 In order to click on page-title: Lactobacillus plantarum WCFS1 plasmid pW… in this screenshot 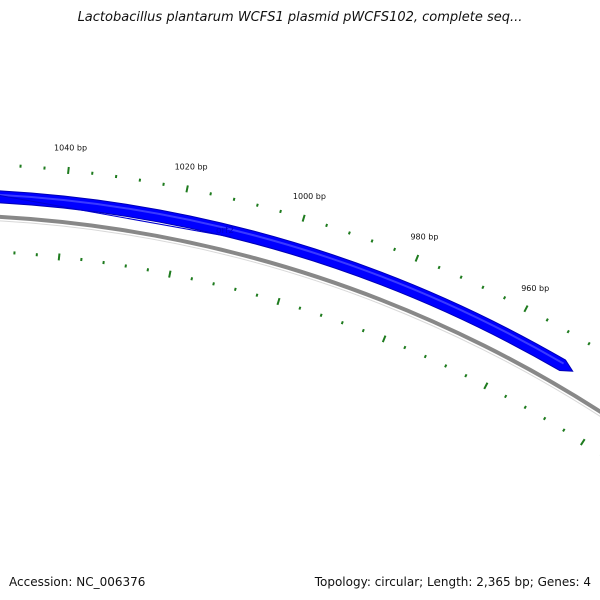, I will do `click(300, 17)`.